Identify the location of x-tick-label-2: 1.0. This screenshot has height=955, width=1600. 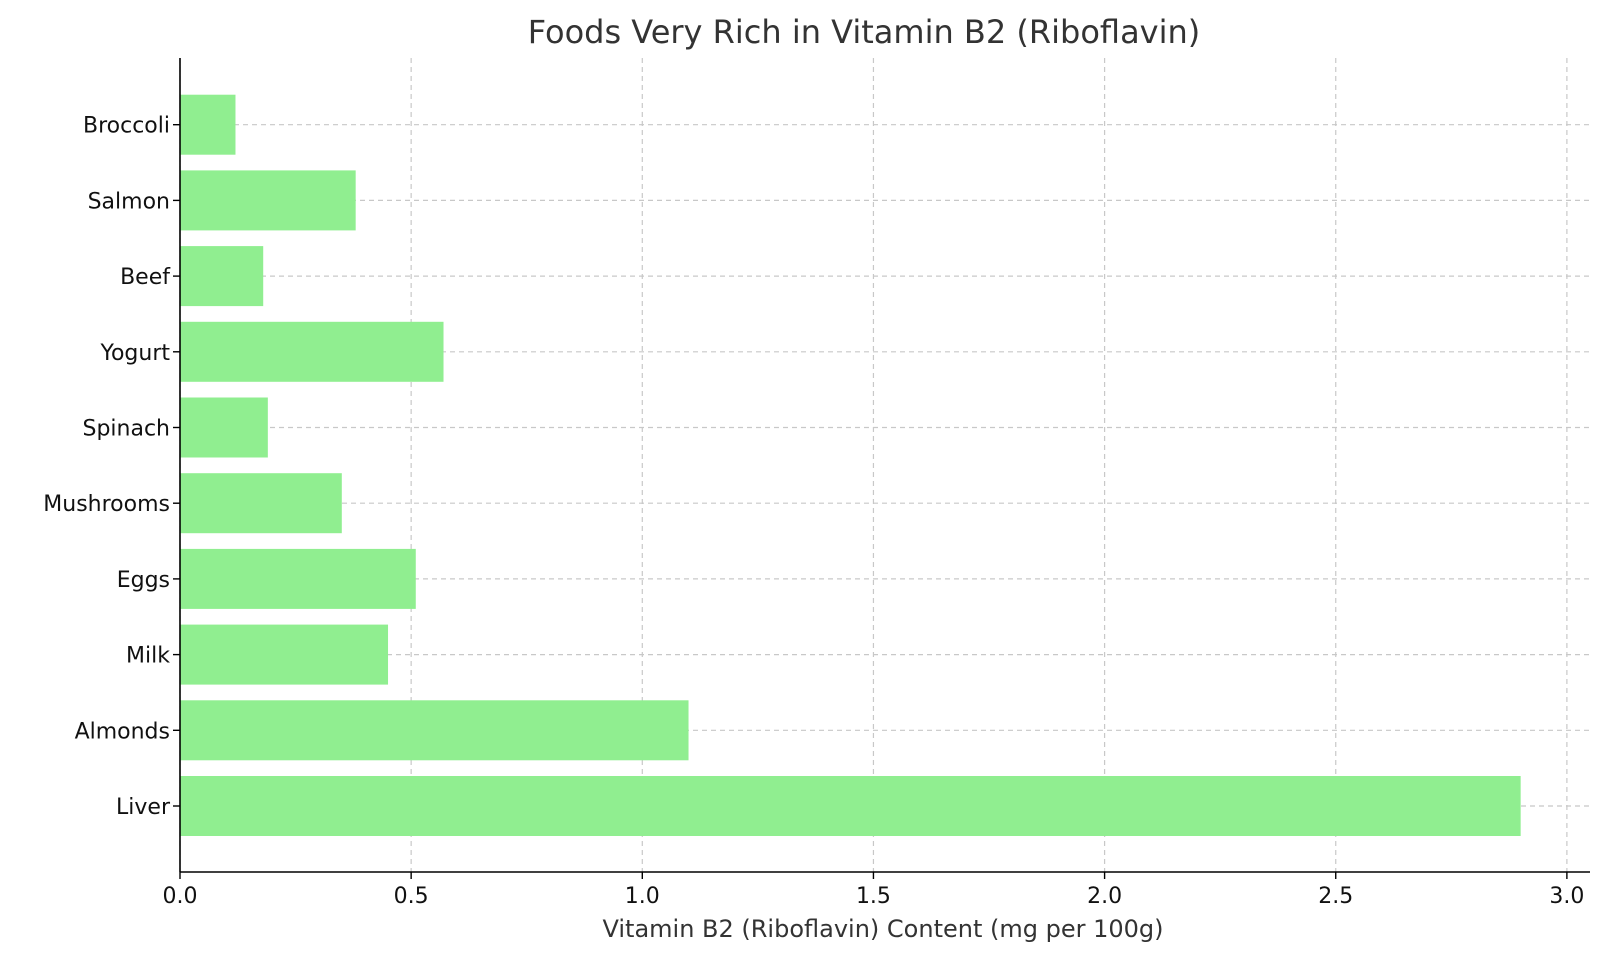
(642, 896).